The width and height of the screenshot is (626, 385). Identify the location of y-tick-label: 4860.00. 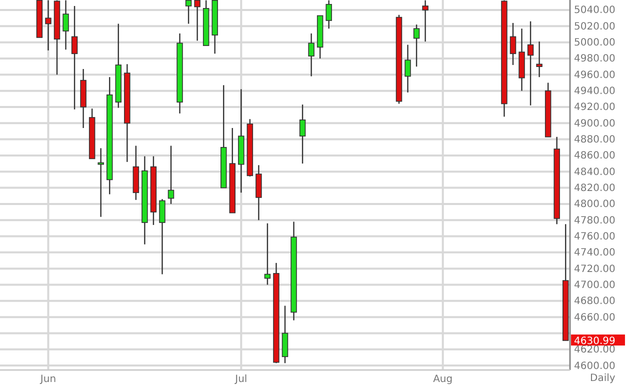
(595, 156).